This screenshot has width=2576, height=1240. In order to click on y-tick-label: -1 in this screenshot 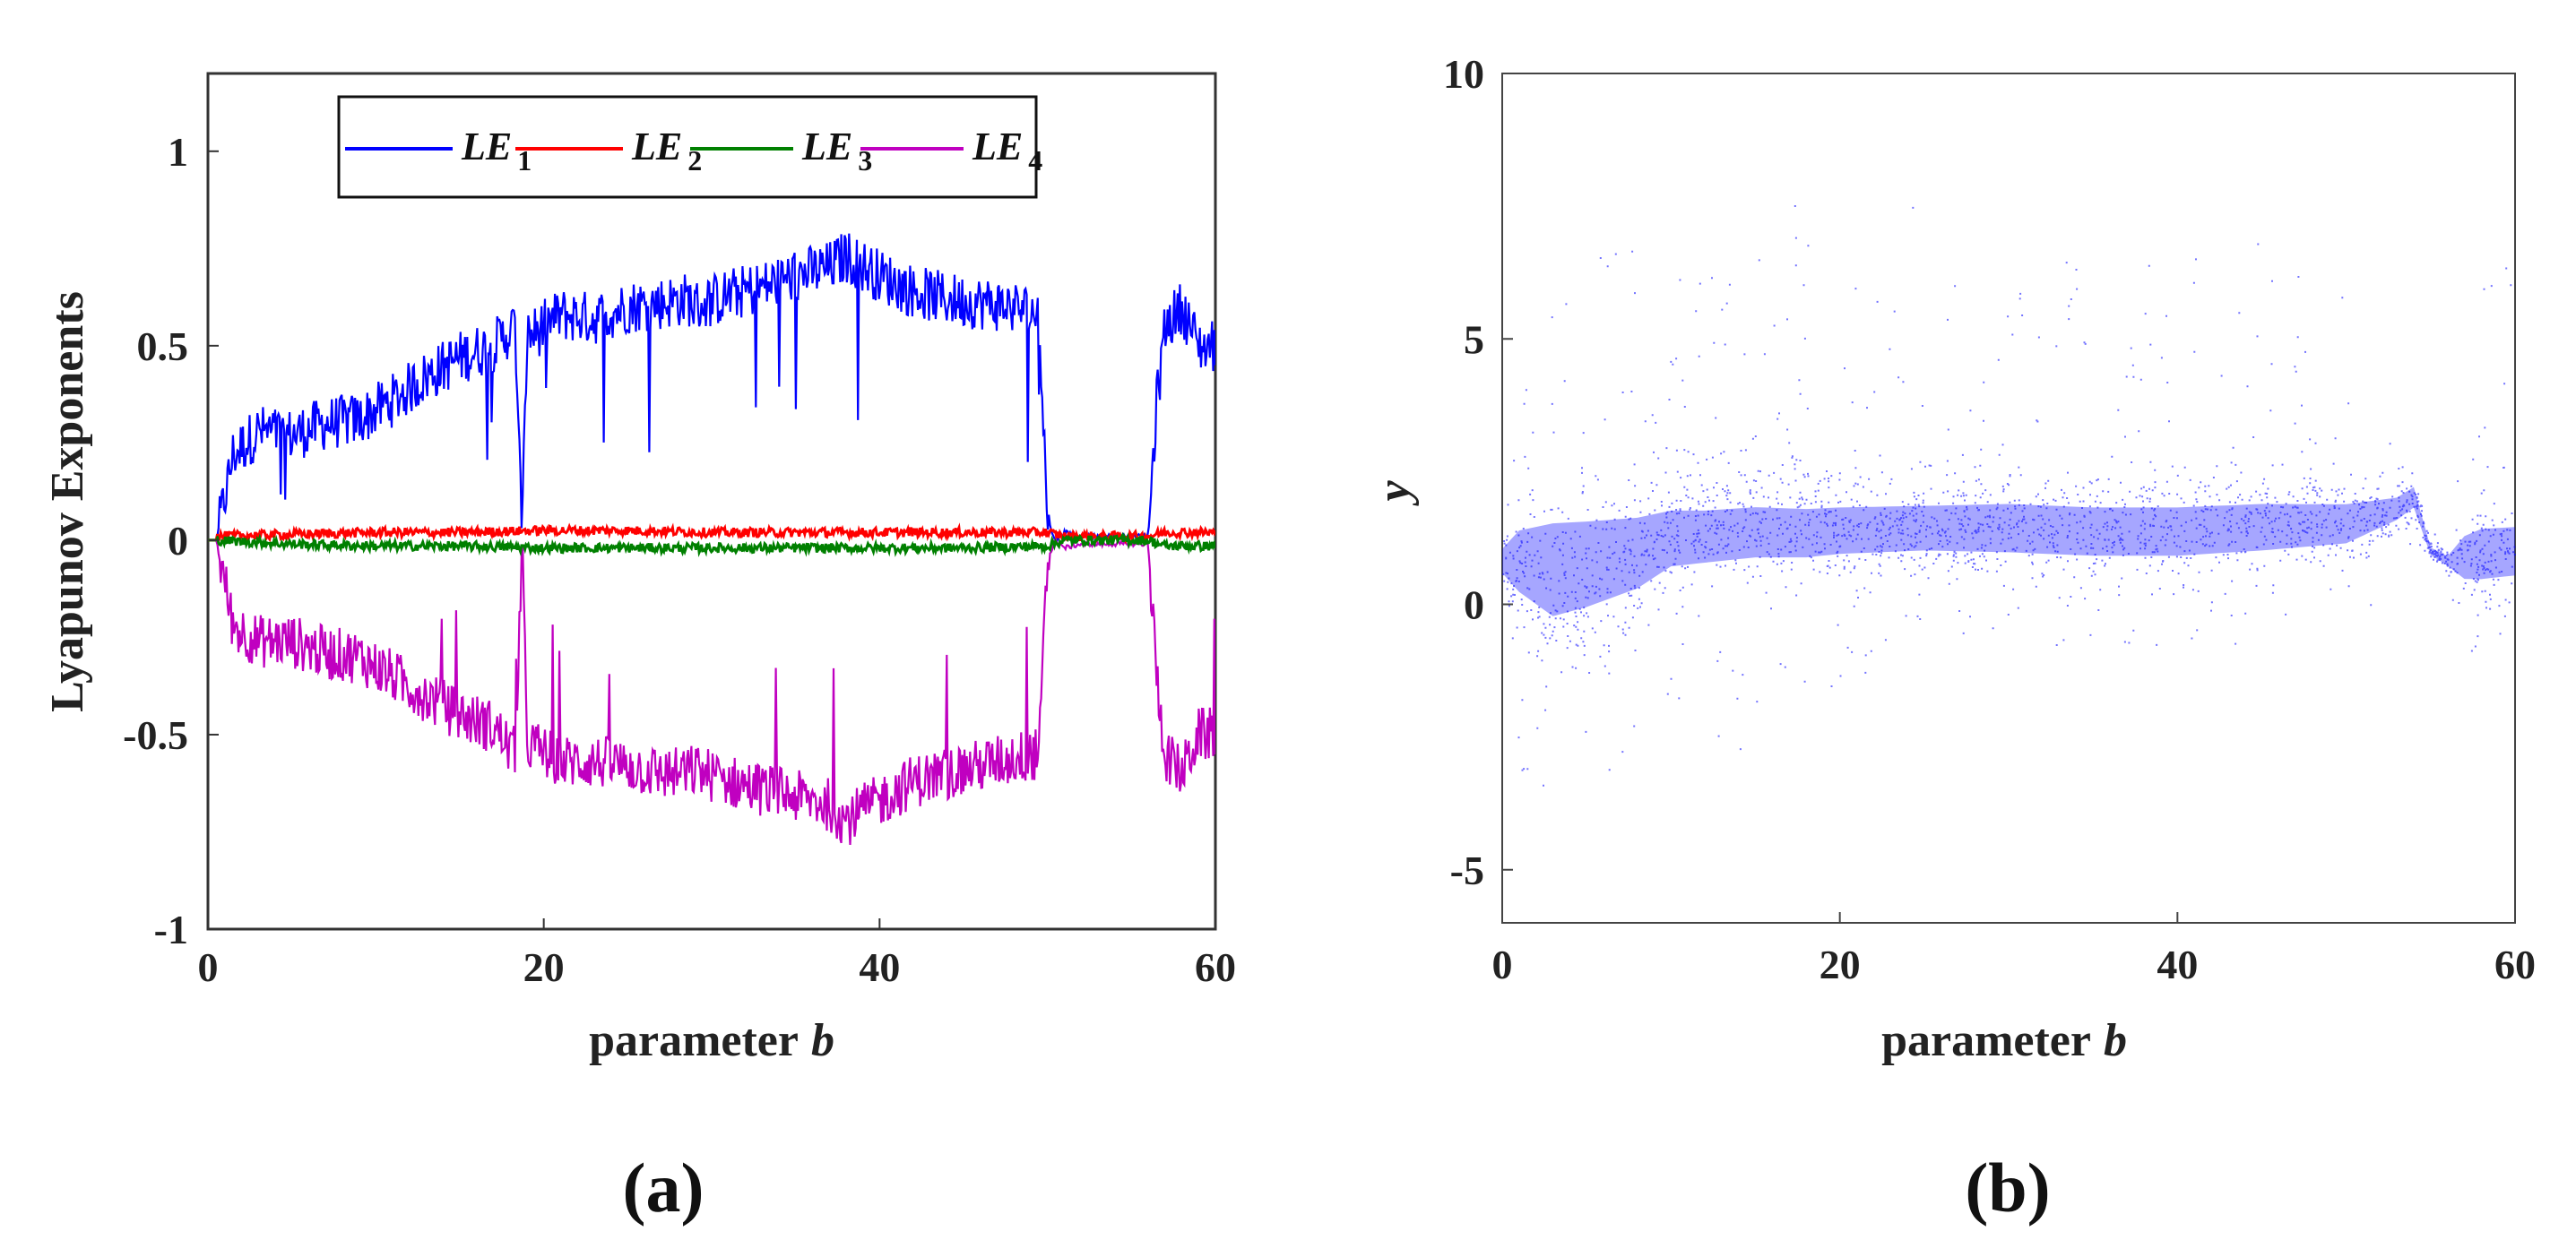, I will do `click(171, 930)`.